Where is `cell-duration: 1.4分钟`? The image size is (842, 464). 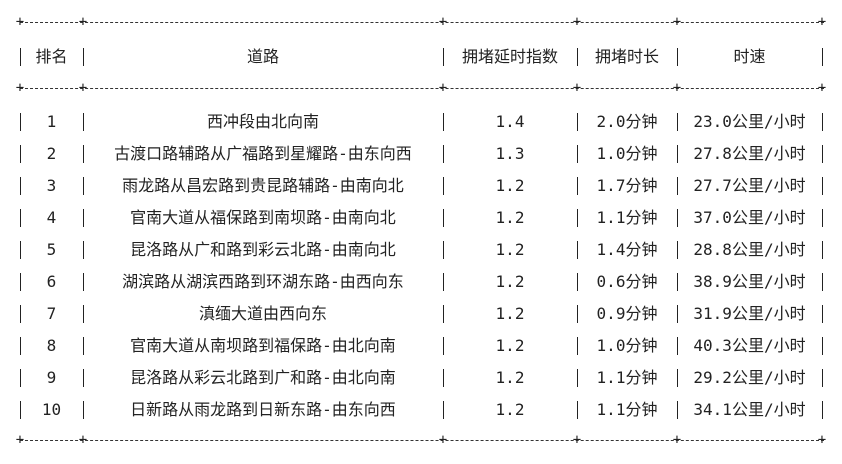 cell-duration: 1.4分钟 is located at coordinates (627, 249).